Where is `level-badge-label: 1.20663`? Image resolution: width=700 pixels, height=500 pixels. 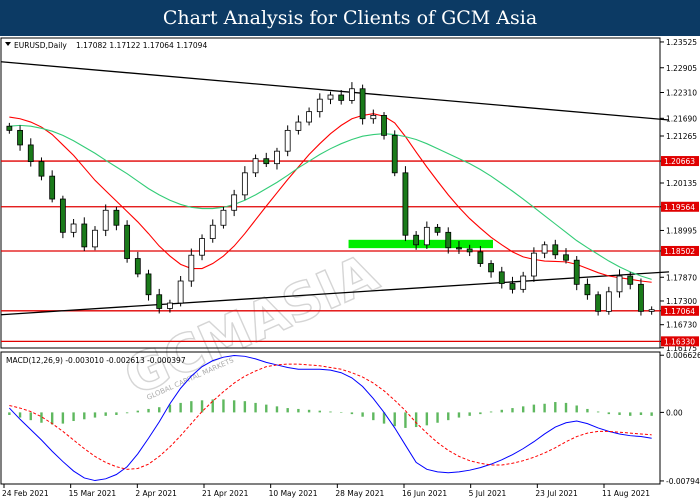 level-badge-label: 1.20663 is located at coordinates (679, 161).